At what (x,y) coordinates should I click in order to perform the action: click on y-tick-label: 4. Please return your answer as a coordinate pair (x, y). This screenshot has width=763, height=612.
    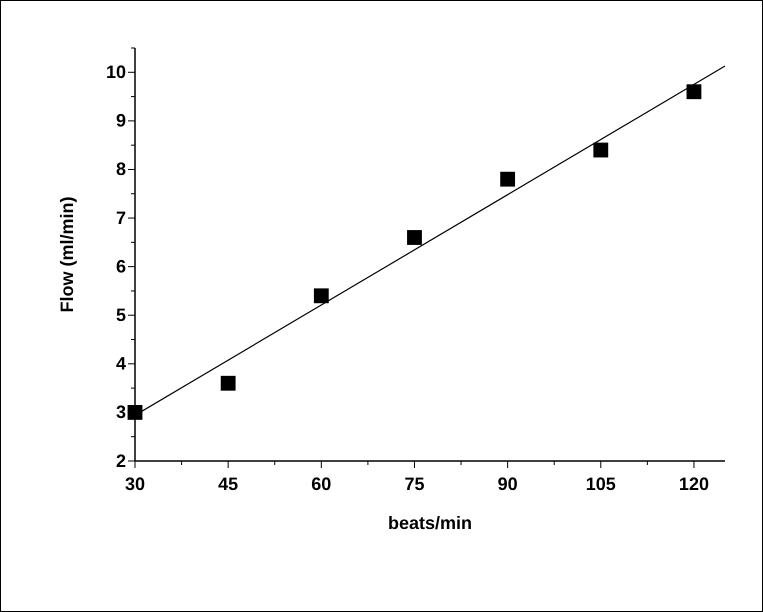
    Looking at the image, I should click on (121, 364).